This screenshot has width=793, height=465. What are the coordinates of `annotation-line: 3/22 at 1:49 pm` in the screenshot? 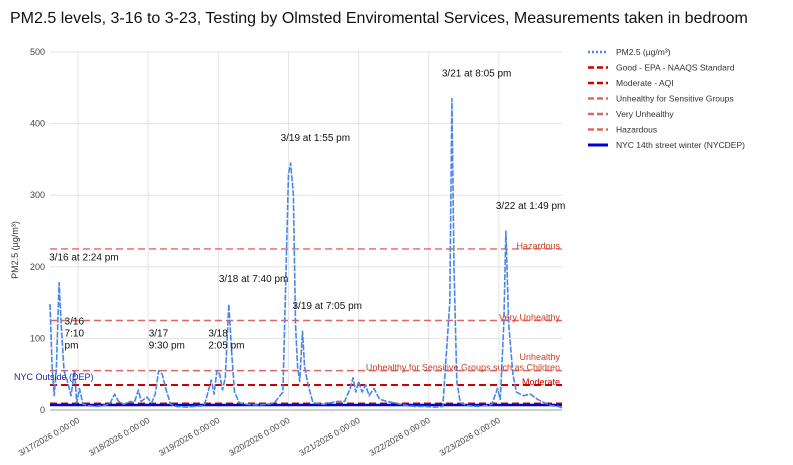 It's located at (530, 206).